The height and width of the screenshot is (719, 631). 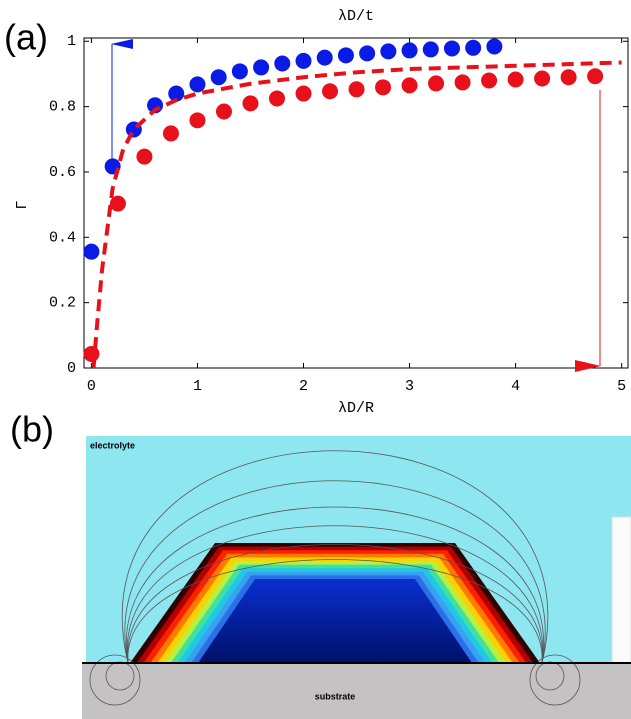 What do you see at coordinates (335, 621) in the screenshot?
I see `field-band` at bounding box center [335, 621].